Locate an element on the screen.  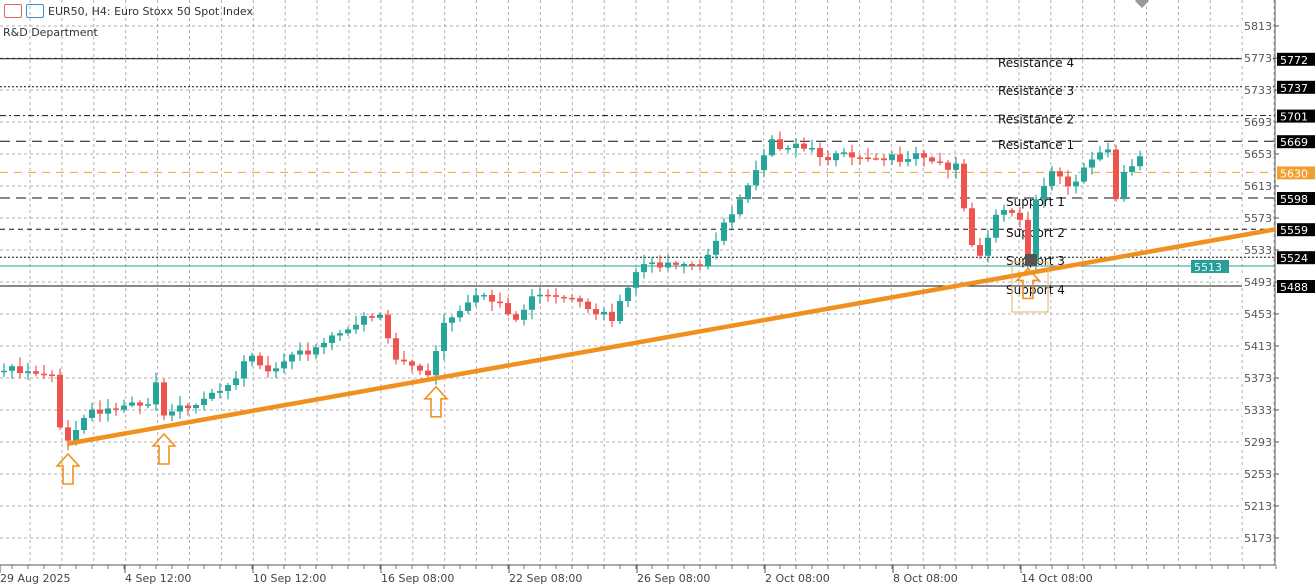
level-price-tag: 5669 is located at coordinates (1294, 142).